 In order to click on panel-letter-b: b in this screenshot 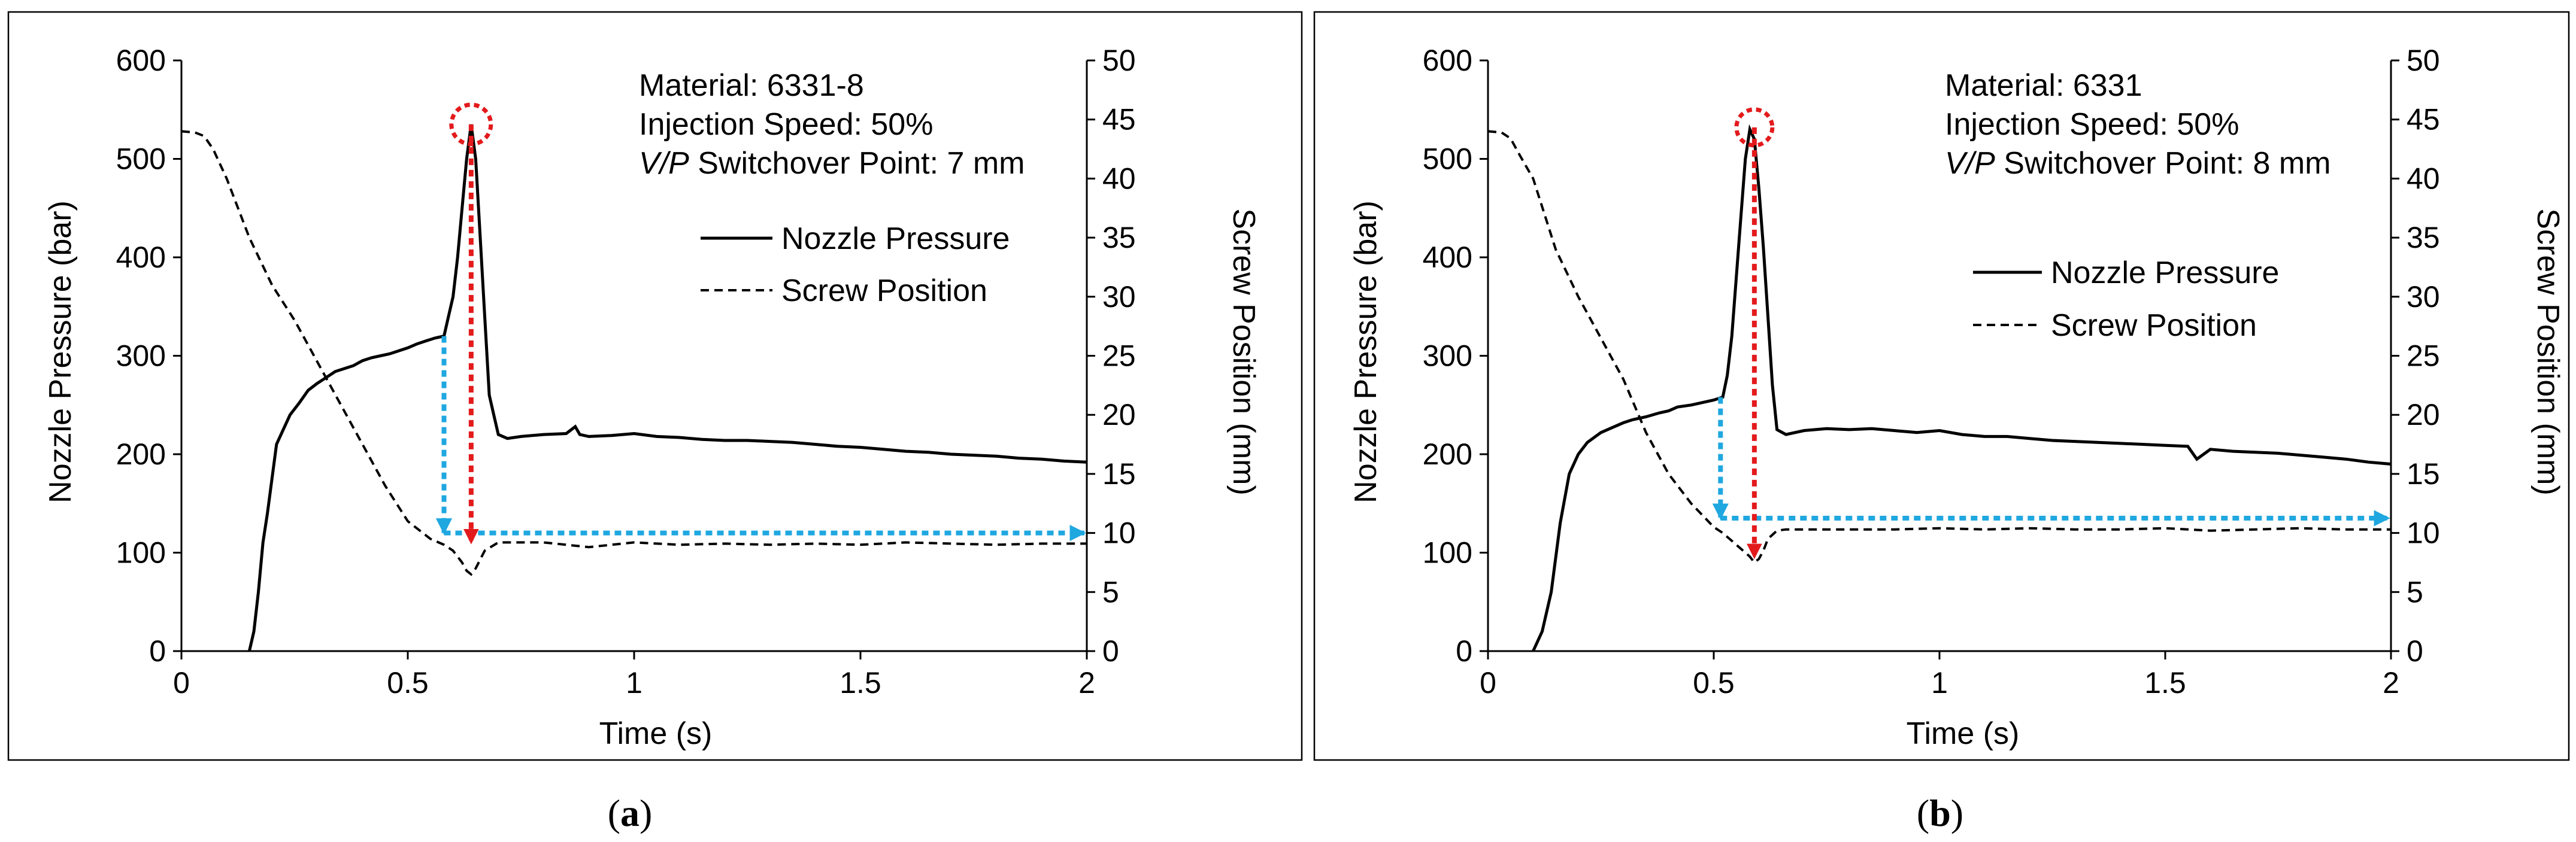, I will do `click(1940, 813)`.